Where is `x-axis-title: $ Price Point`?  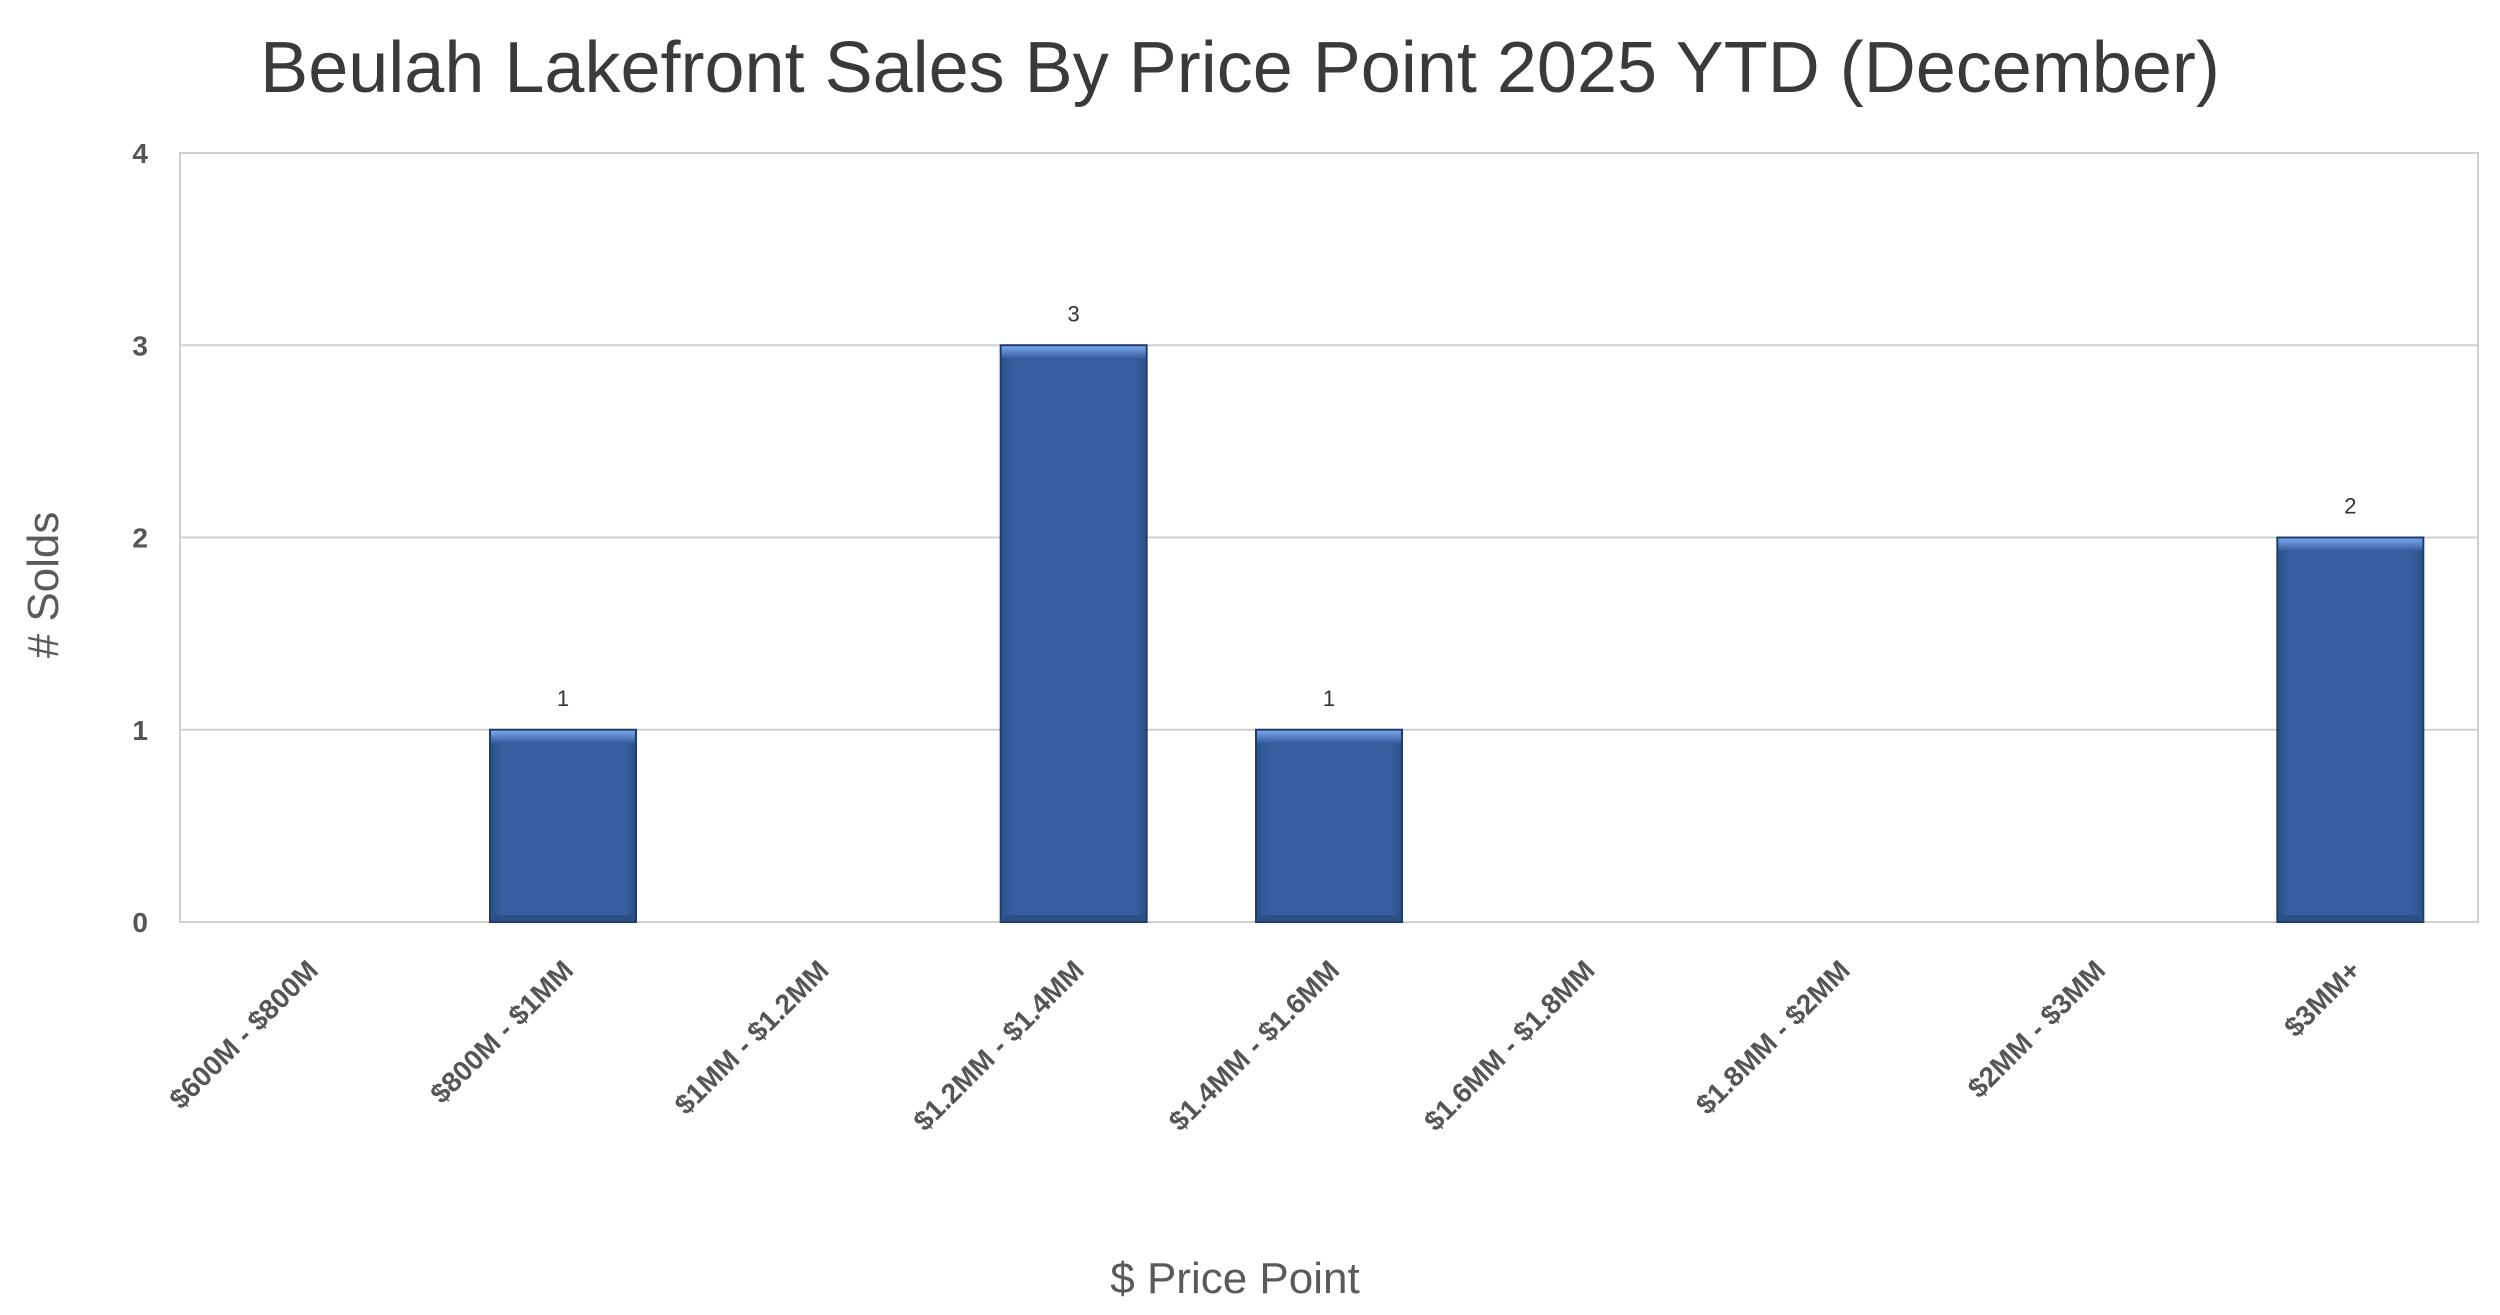 x-axis-title: $ Price Point is located at coordinates (1234, 1278).